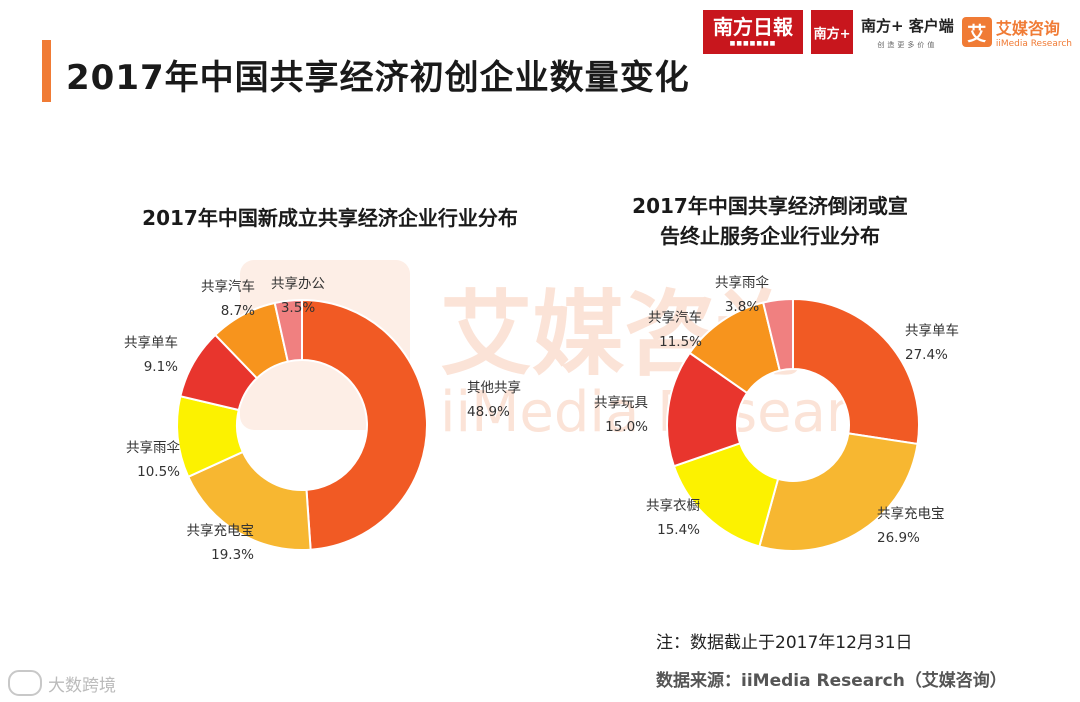 This screenshot has width=1080, height=702. Describe the element at coordinates (898, 538) in the screenshot. I see `right-slice-value-1: 26.9%` at that location.